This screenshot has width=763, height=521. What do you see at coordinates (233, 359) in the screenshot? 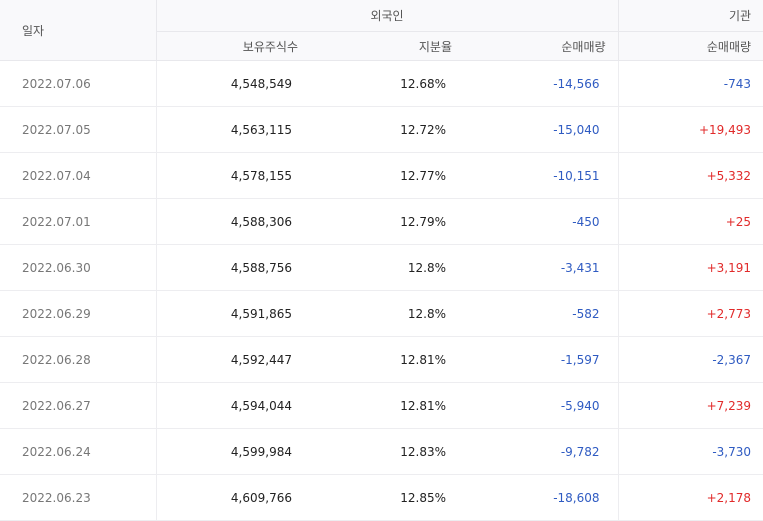
I see `holdings-cell: 4,592,447` at bounding box center [233, 359].